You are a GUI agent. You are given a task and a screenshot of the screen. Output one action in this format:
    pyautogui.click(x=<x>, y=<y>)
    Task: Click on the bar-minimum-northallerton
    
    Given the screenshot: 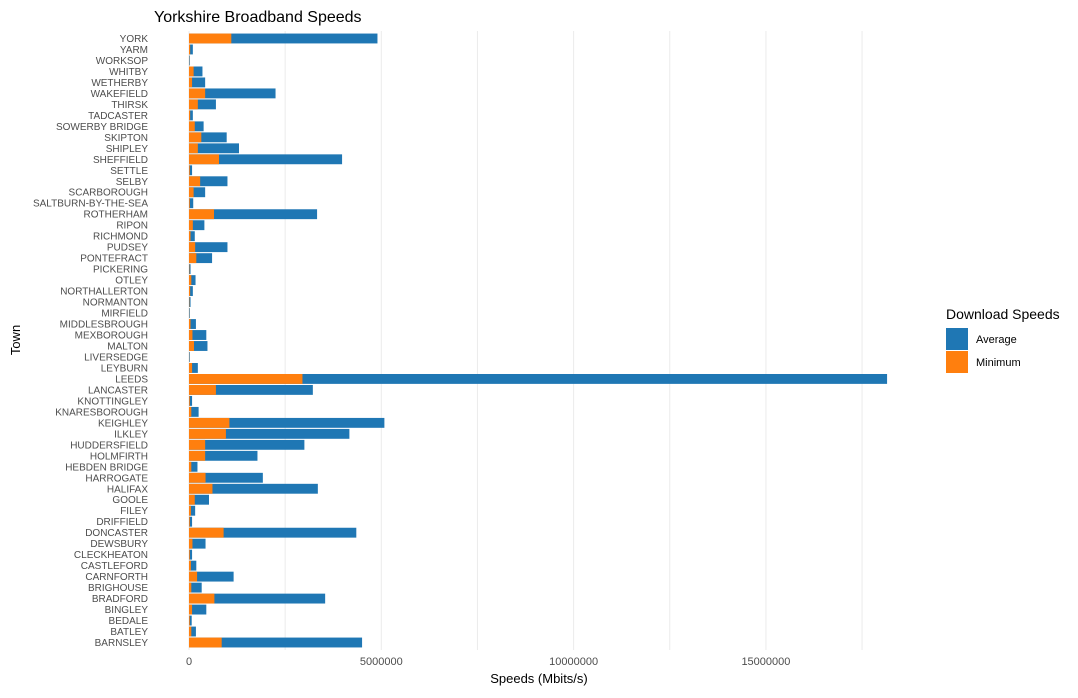 What is the action you would take?
    pyautogui.click(x=189, y=291)
    